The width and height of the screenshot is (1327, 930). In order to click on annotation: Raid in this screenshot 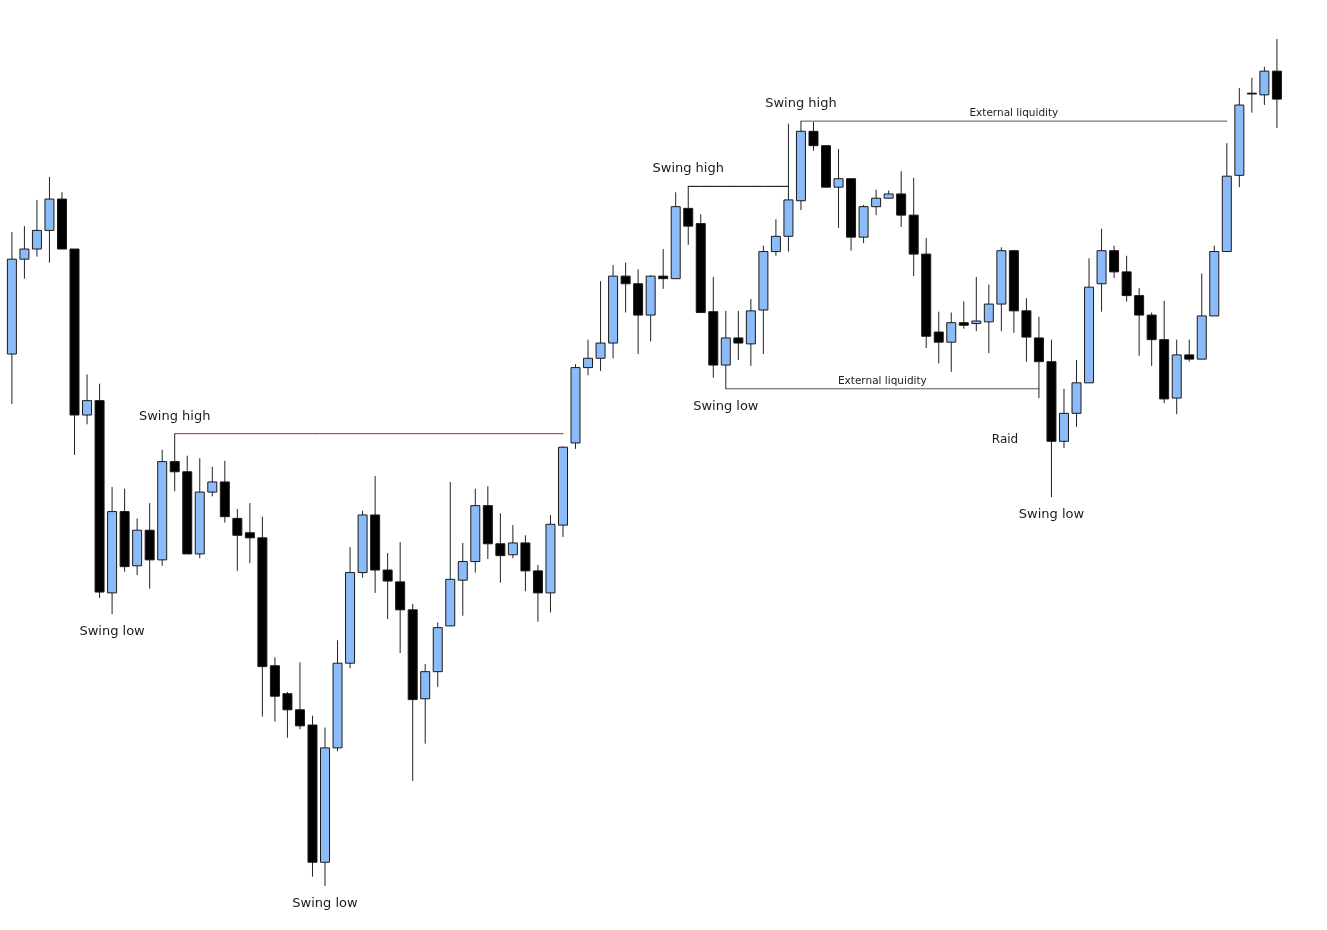, I will do `click(1005, 439)`.